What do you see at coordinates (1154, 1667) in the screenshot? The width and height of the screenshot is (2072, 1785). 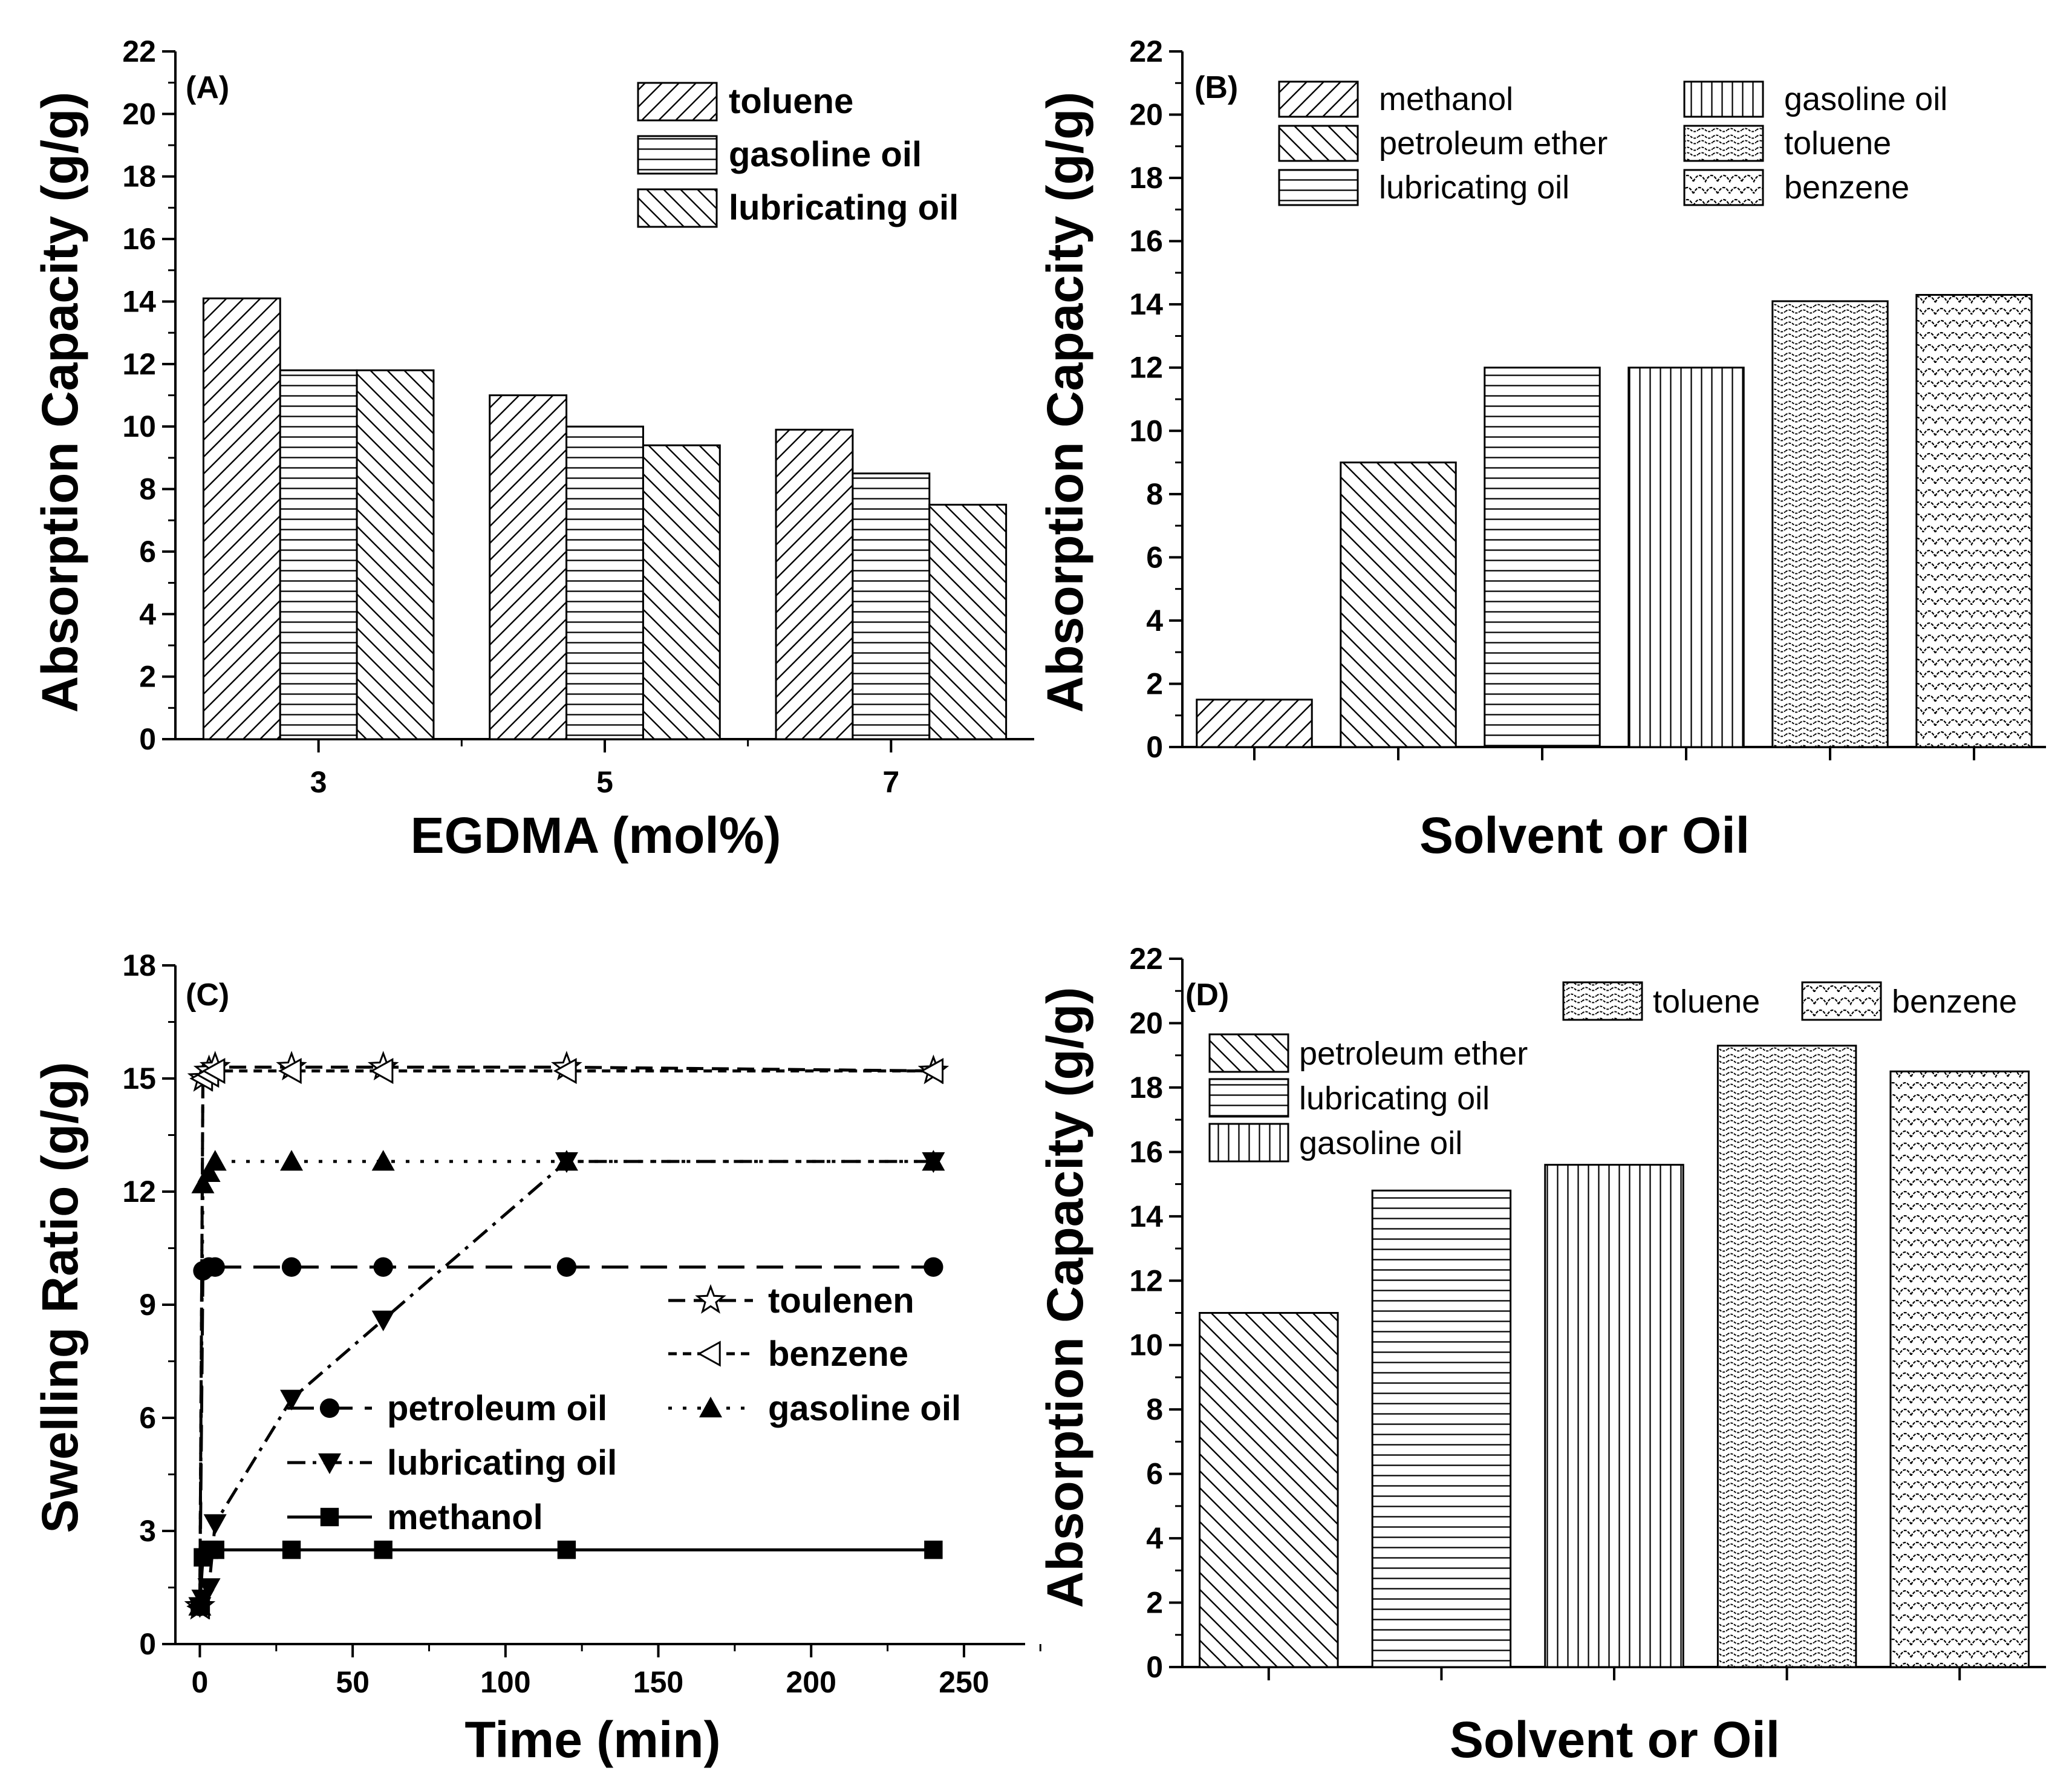 I see `panel-d-y-tick-label: 0` at bounding box center [1154, 1667].